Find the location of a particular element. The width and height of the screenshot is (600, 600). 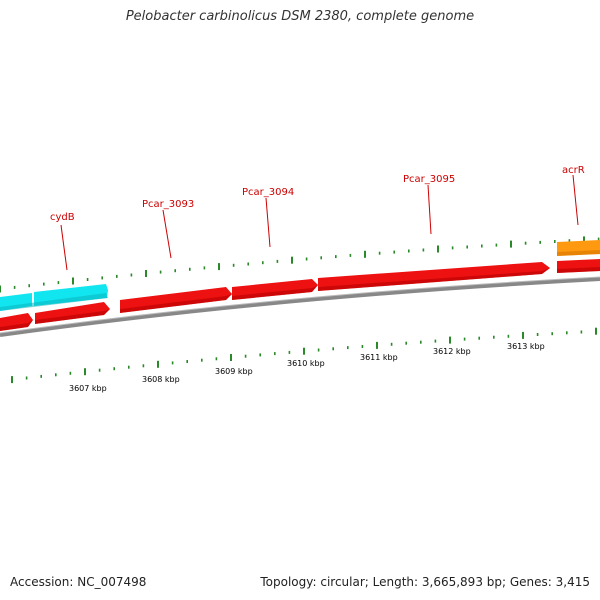

gene-red-acrR is located at coordinates (578, 266).